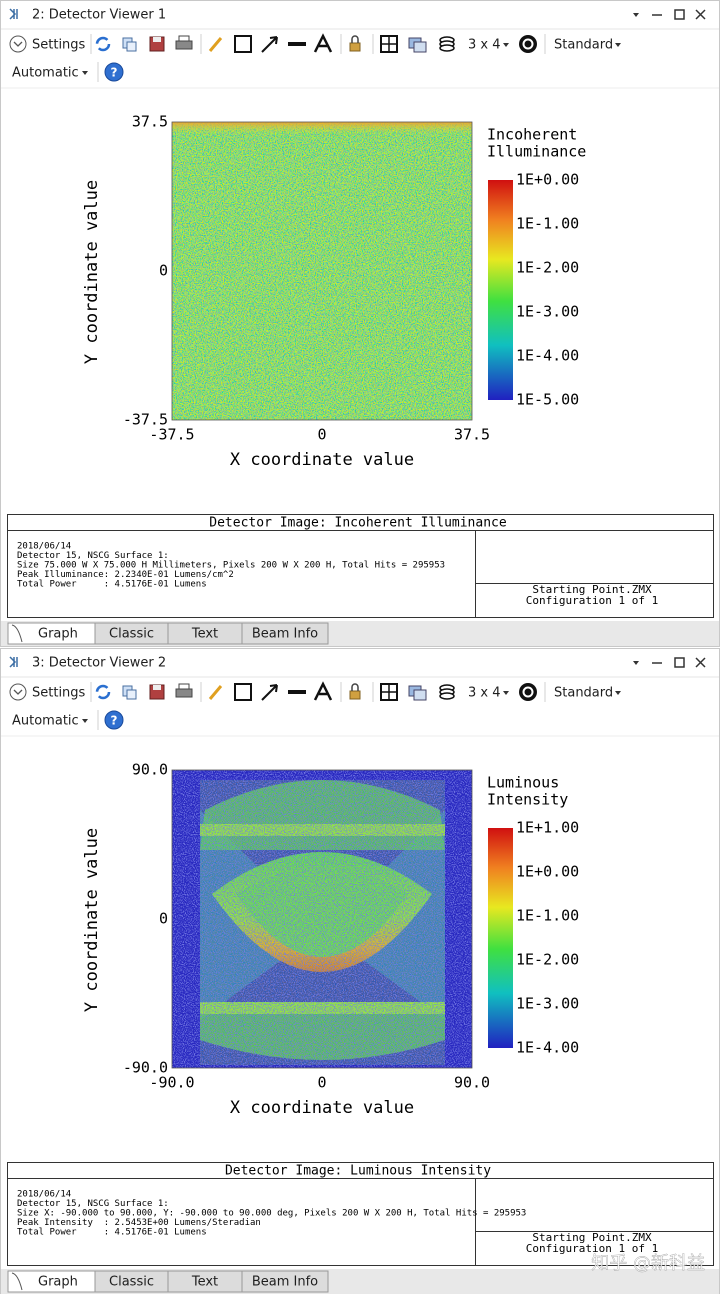 The width and height of the screenshot is (720, 1294). What do you see at coordinates (636, 663) in the screenshot?
I see `window-menu-button` at bounding box center [636, 663].